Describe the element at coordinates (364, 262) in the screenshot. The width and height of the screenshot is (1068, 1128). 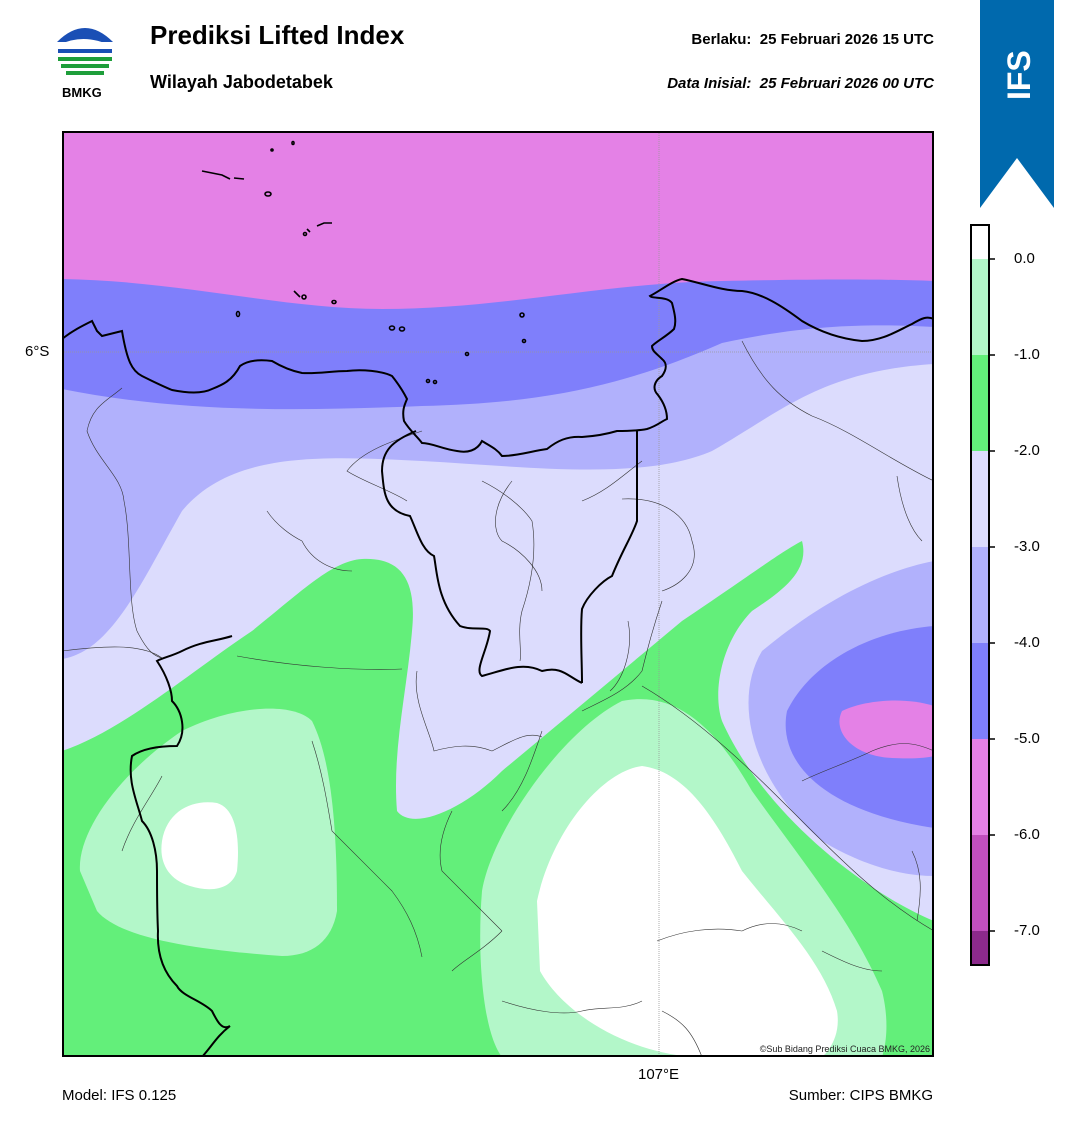
I see `islands` at that location.